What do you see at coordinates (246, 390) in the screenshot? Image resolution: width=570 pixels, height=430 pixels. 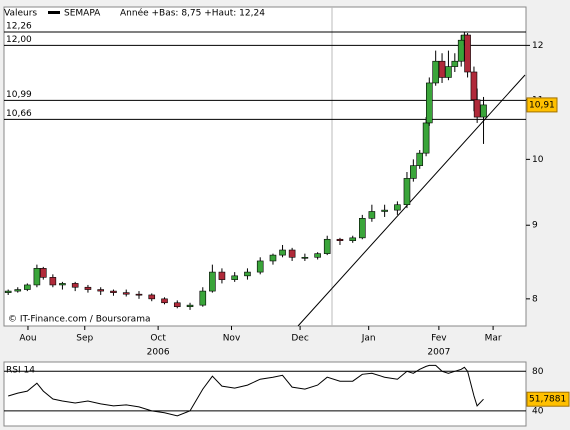 I see `rsi-line` at bounding box center [246, 390].